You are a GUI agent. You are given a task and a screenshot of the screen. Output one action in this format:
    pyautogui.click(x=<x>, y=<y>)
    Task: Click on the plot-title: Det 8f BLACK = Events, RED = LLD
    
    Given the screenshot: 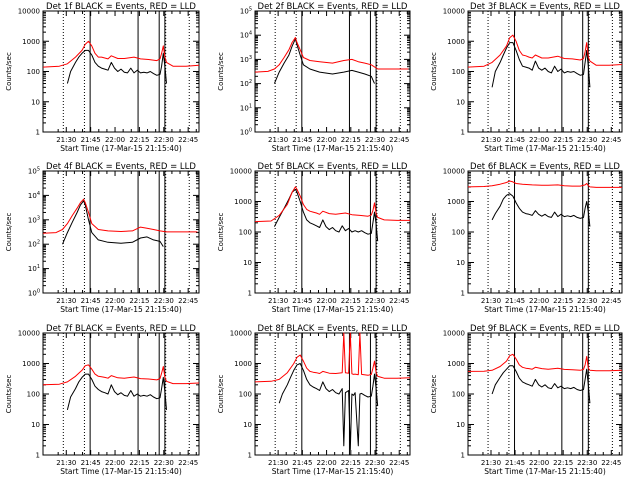 What is the action you would take?
    pyautogui.click(x=333, y=329)
    